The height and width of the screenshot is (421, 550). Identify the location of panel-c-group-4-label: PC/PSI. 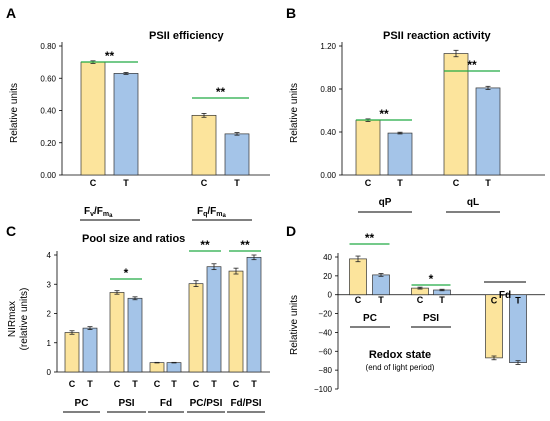
(206, 403).